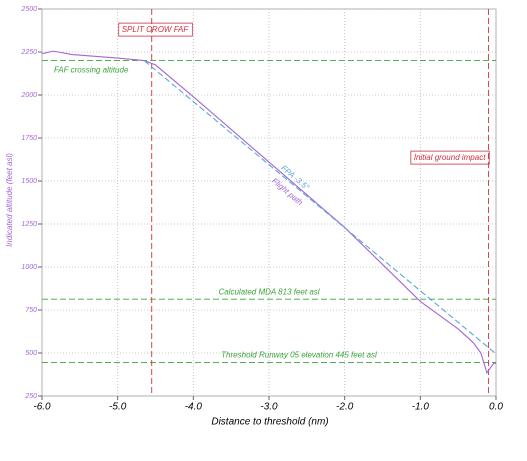 The image size is (527, 461). What do you see at coordinates (91, 70) in the screenshot?
I see `reference-label: FAF crossing altitude` at bounding box center [91, 70].